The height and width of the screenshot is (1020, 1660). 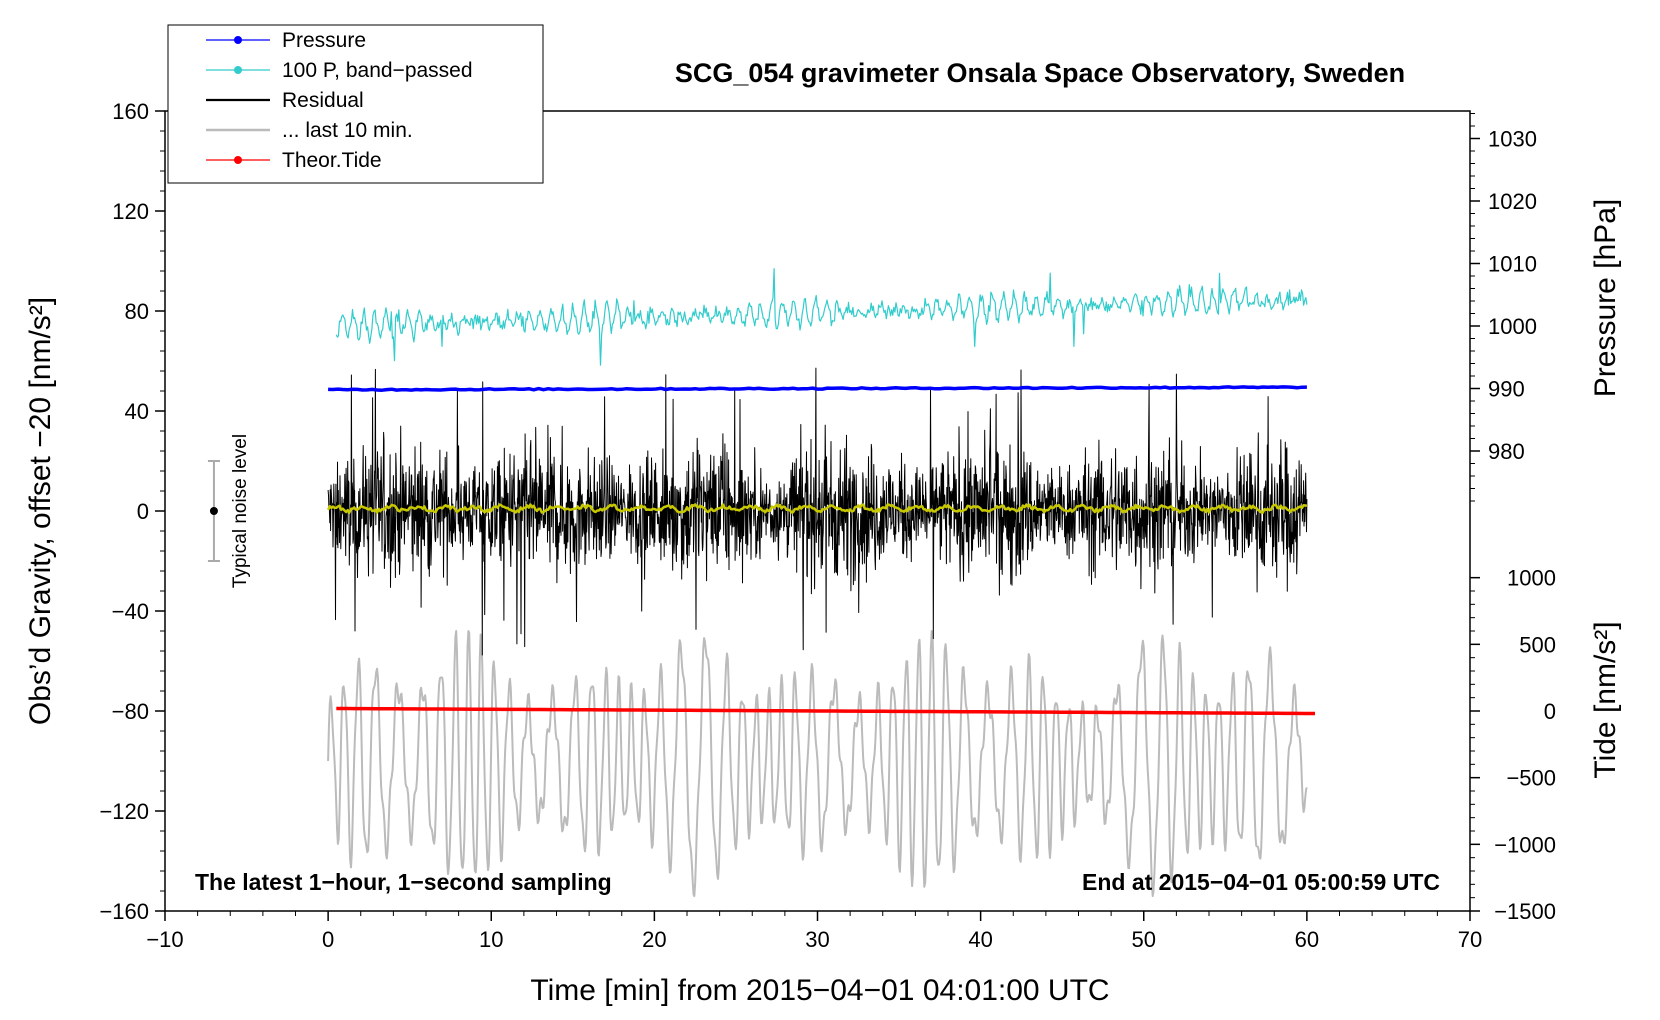 What do you see at coordinates (40, 511) in the screenshot?
I see `y-axis-label-left: Obs’d Gravity, offset −20 [nm/s²]` at bounding box center [40, 511].